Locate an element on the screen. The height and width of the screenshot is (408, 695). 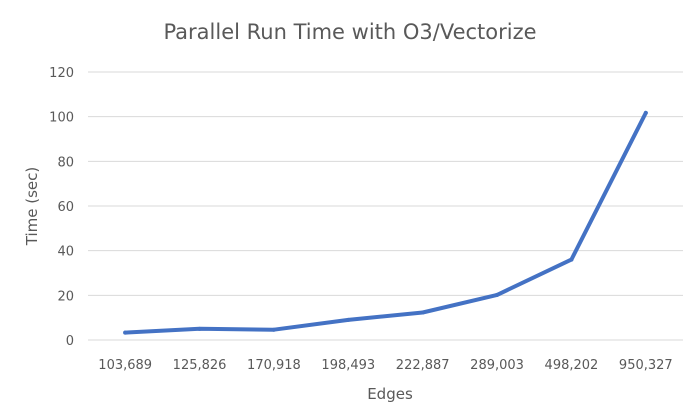
x-tick-label: 498,202 is located at coordinates (572, 365).